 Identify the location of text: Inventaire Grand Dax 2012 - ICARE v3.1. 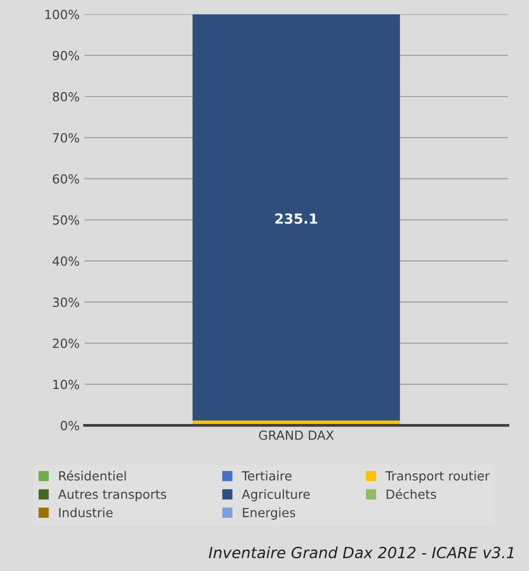
(361, 552).